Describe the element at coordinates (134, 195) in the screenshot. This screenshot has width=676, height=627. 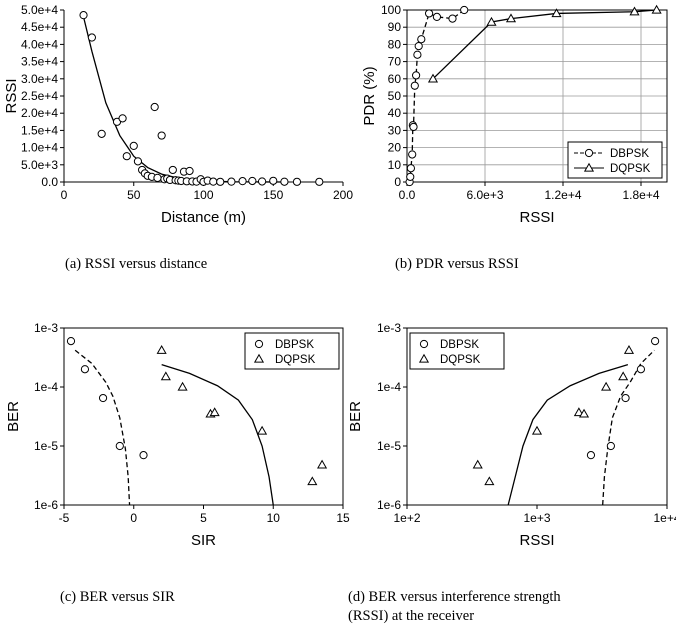
I see `x-tick-label: 50` at that location.